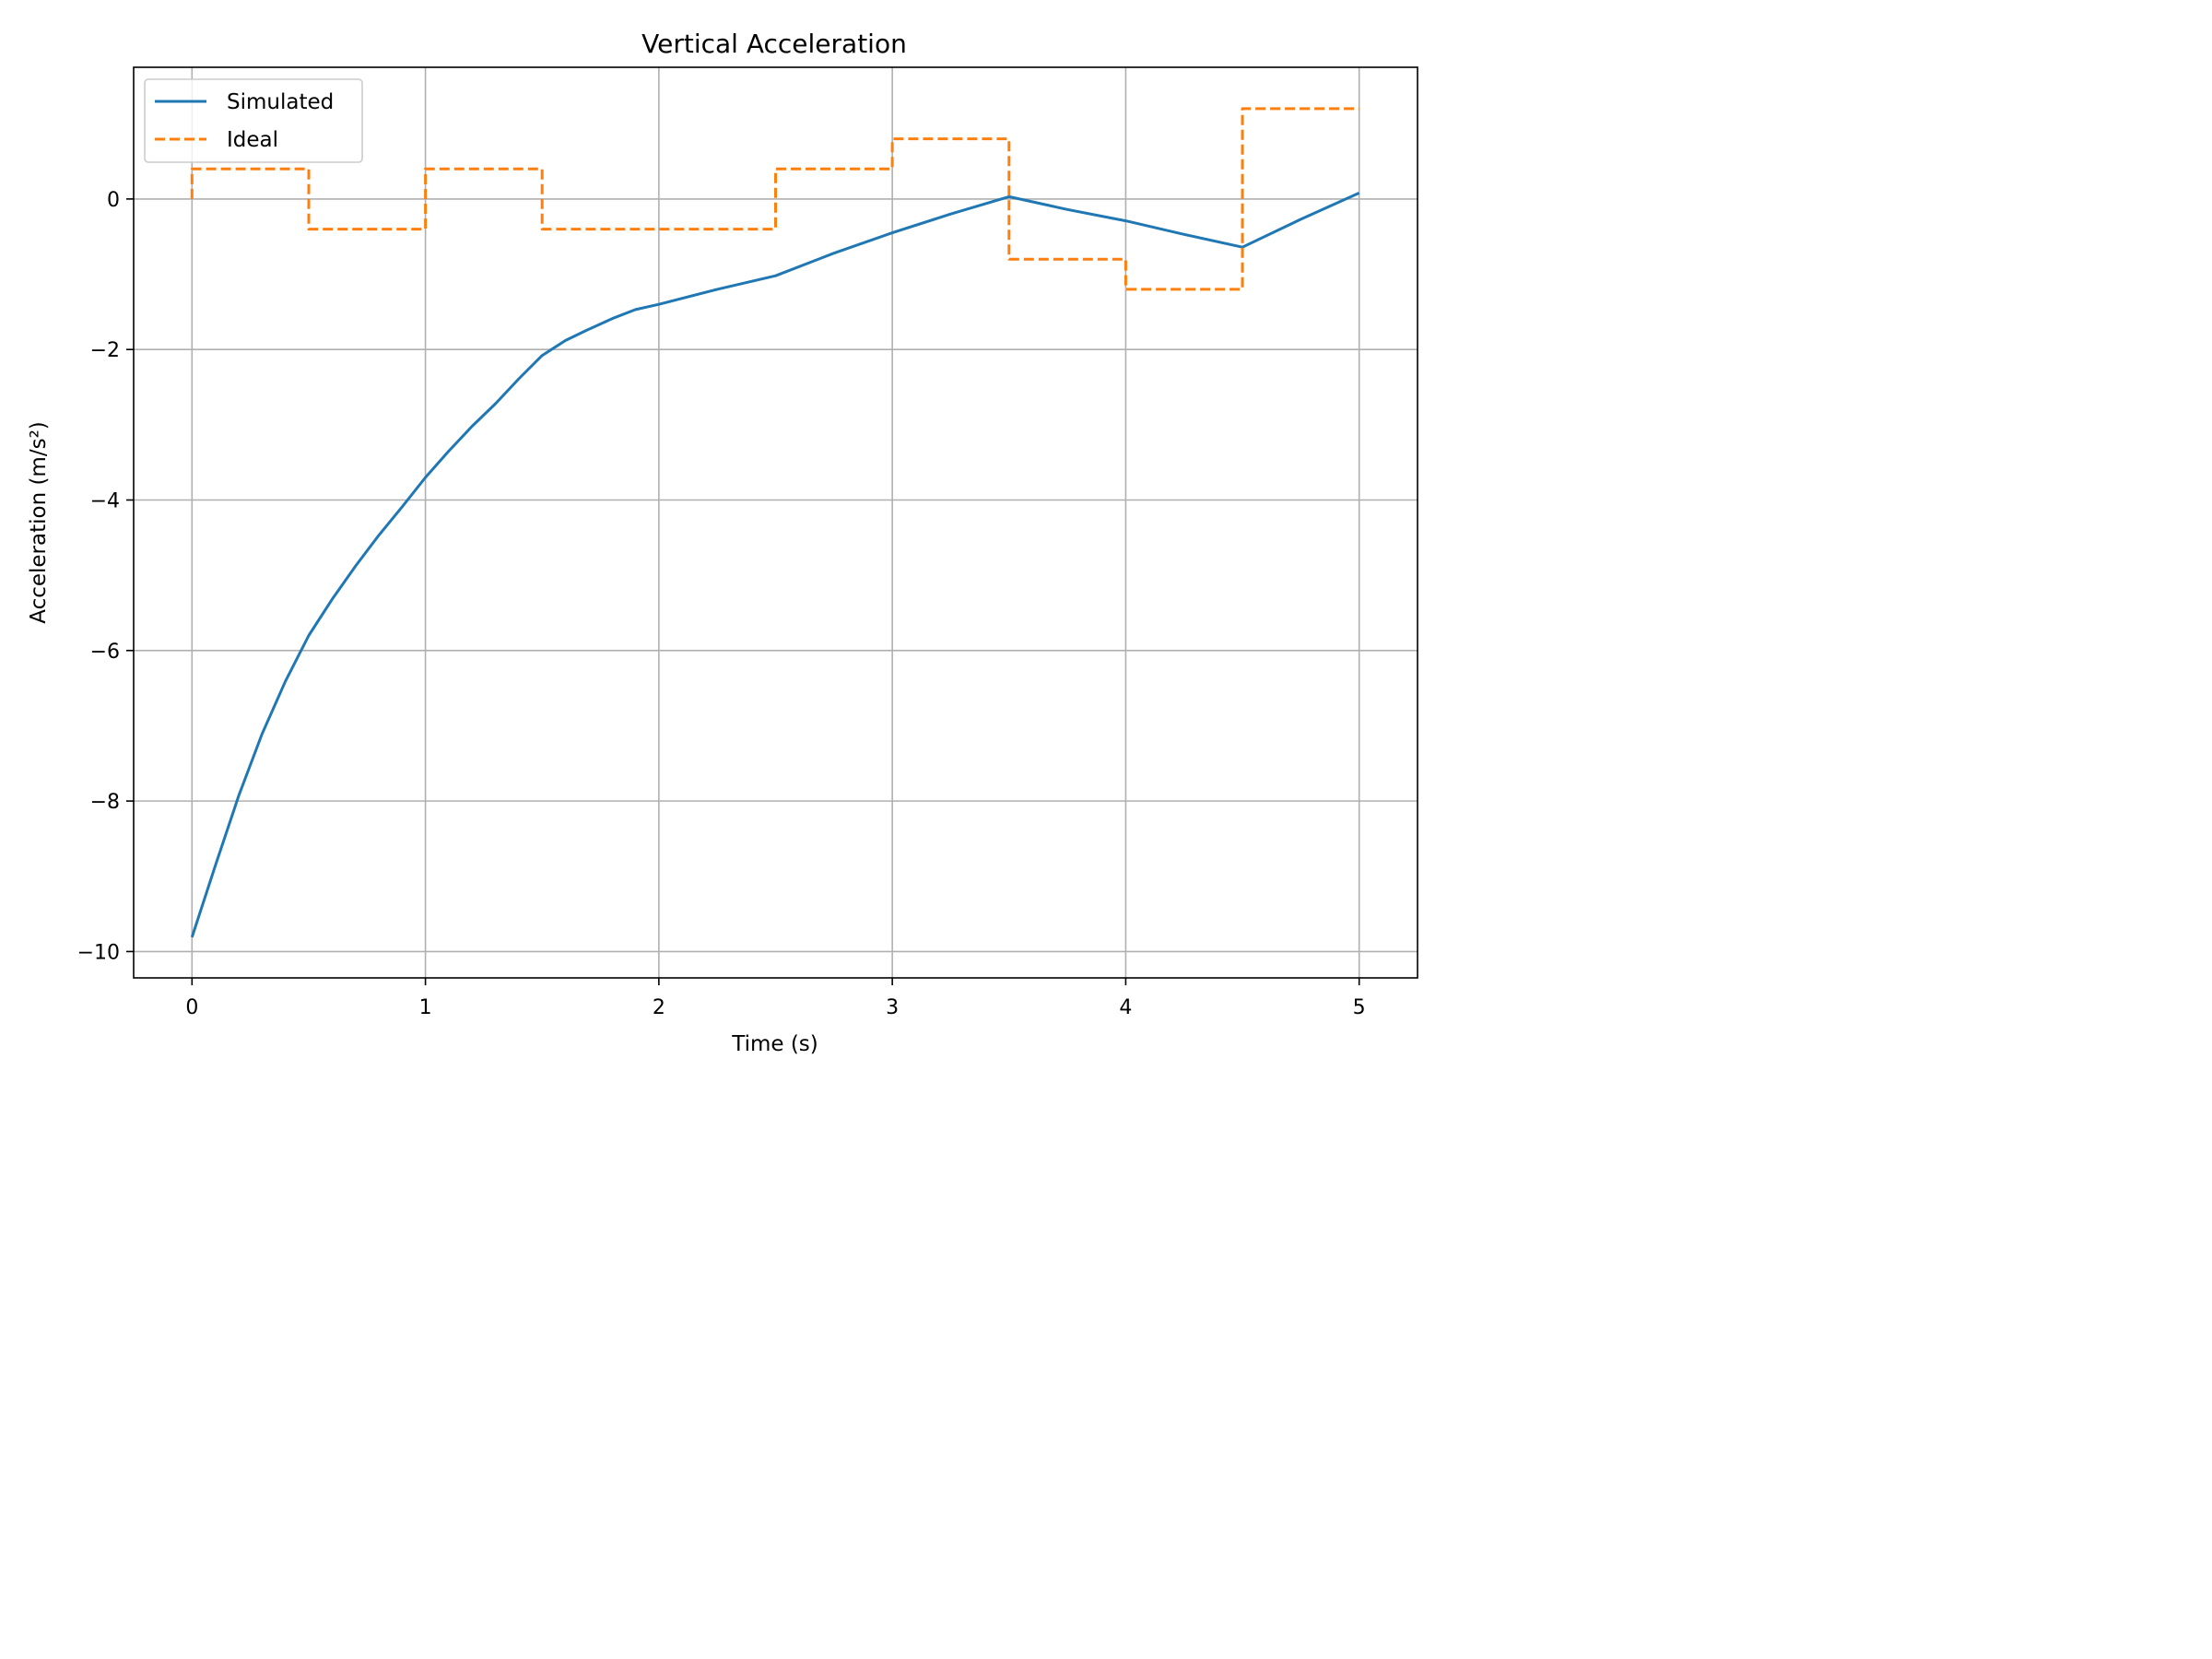  Describe the element at coordinates (280, 102) in the screenshot. I see `legend-label-simulated: Simulated` at that location.